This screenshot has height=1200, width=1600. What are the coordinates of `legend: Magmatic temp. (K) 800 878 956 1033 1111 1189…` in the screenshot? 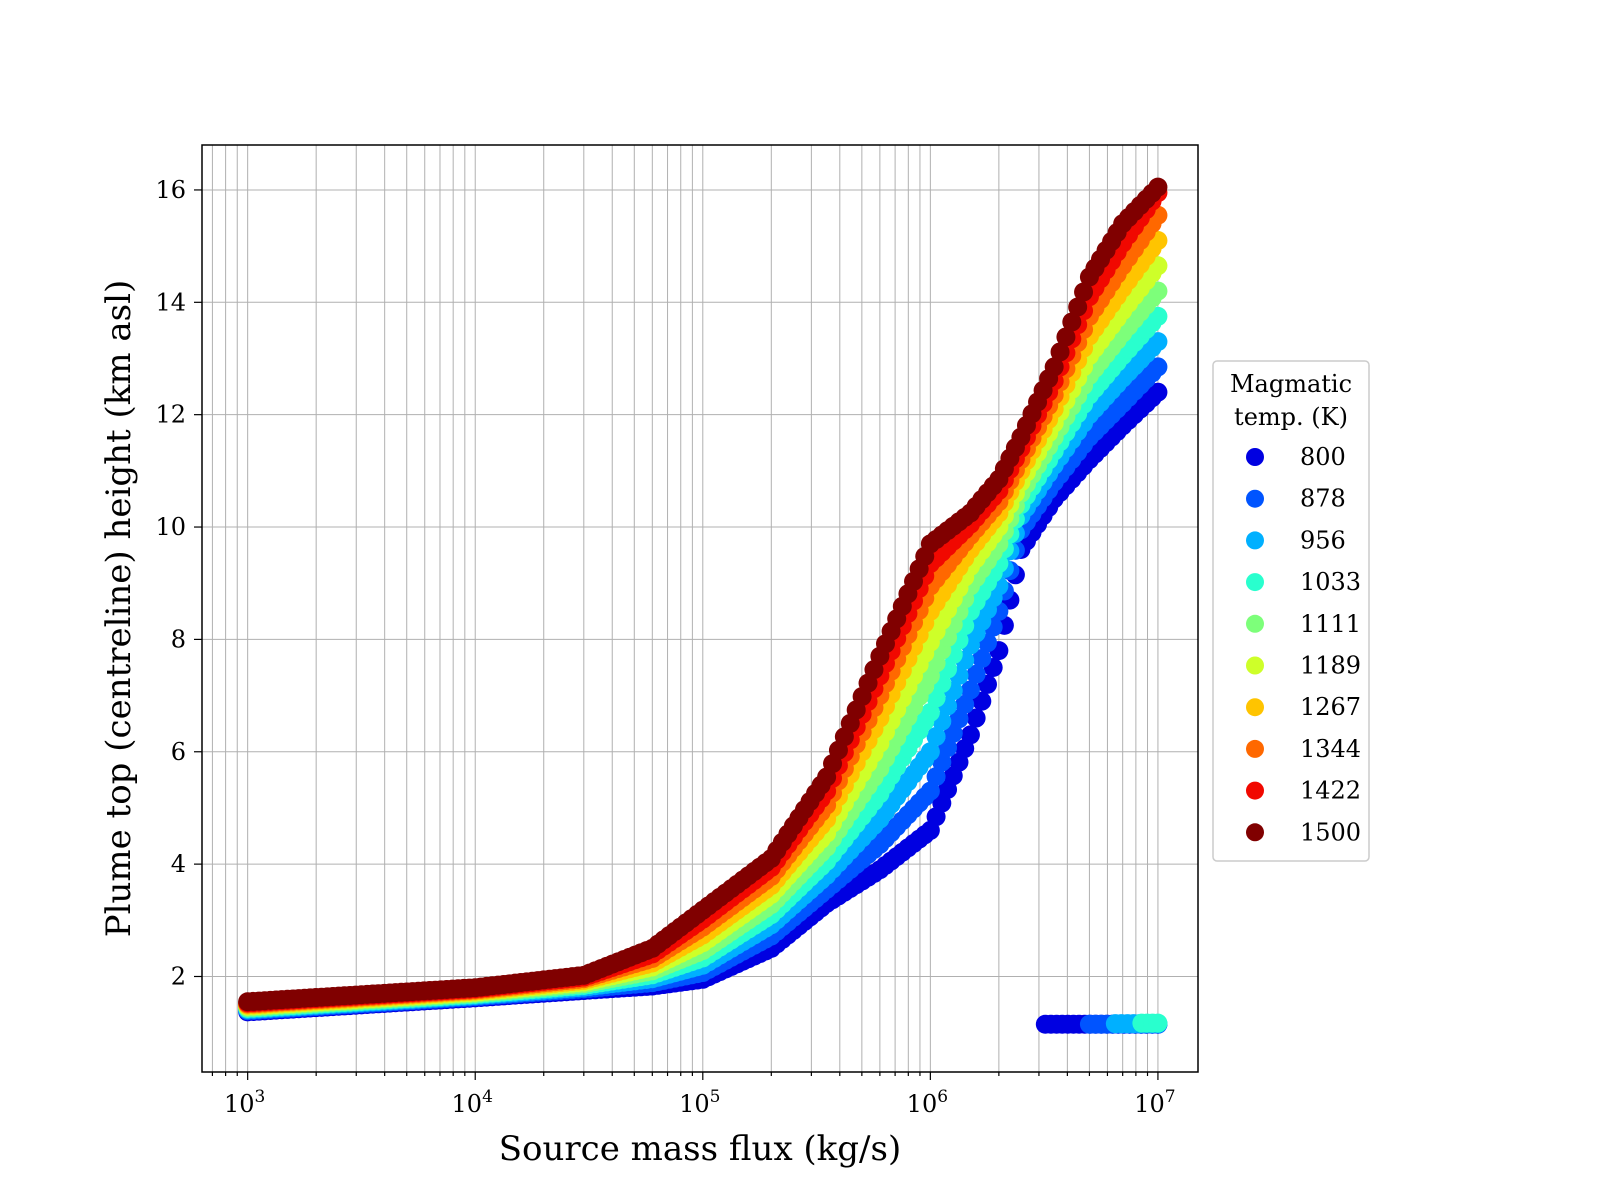 It's located at (1291, 611).